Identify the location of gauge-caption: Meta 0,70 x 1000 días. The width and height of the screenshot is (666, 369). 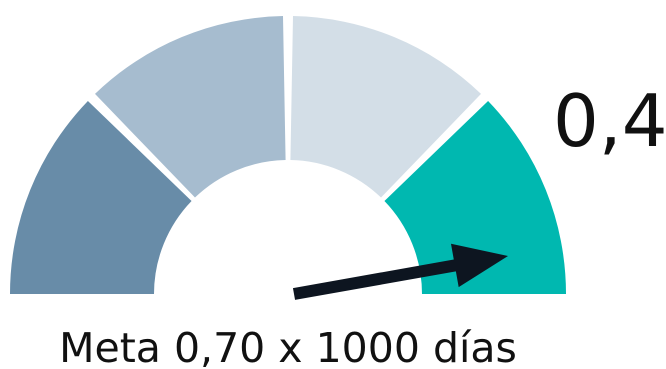
(288, 346).